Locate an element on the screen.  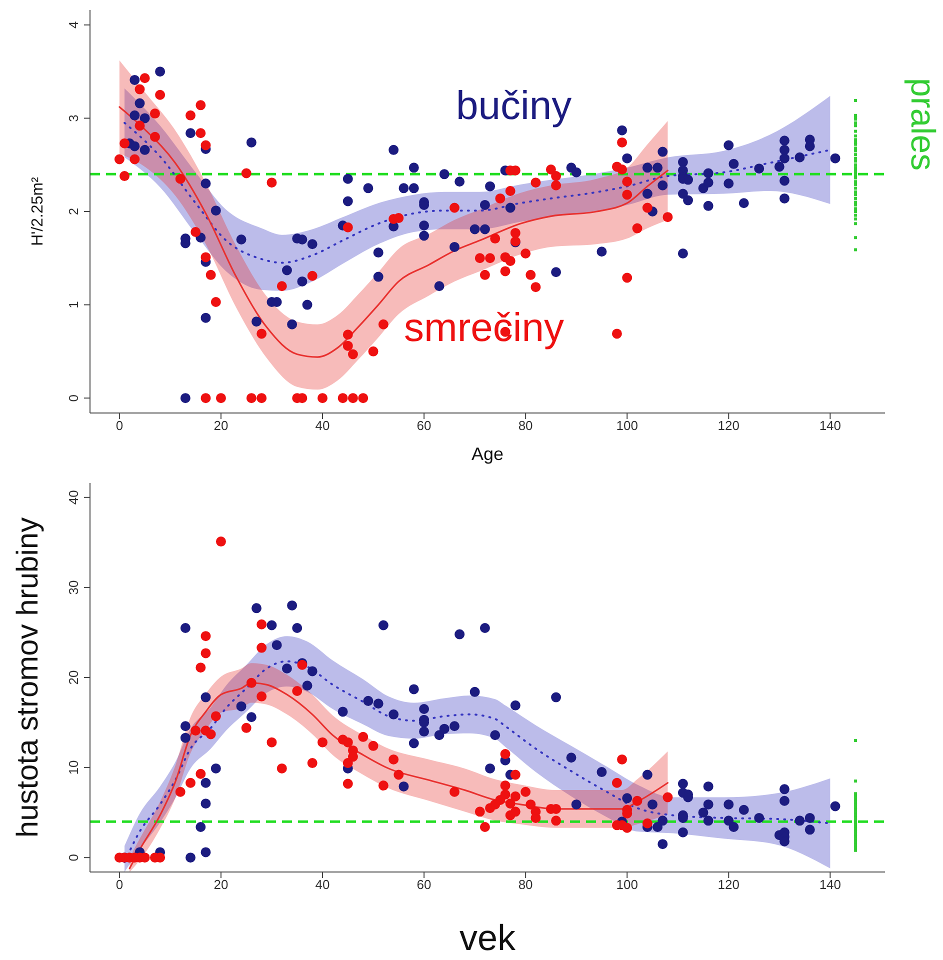
series-label: smrečiny is located at coordinates (484, 328).